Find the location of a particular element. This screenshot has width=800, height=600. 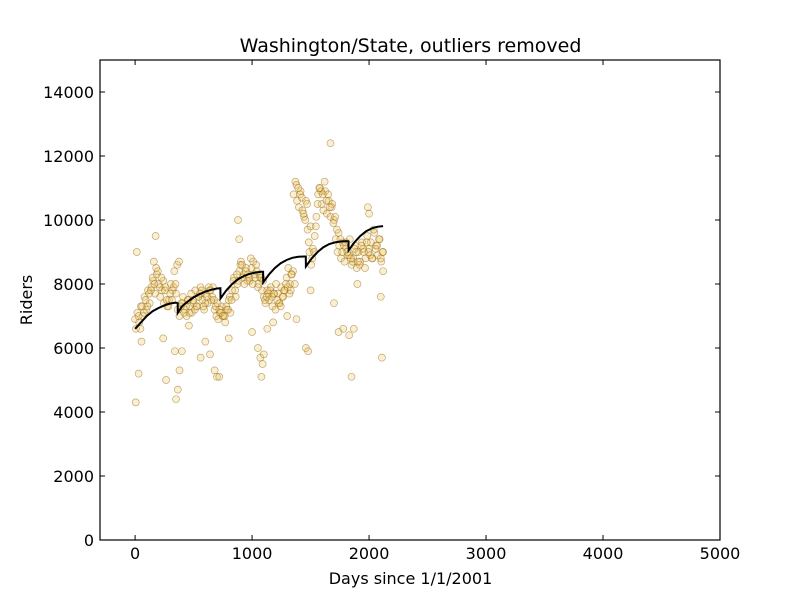

fit-line is located at coordinates (259, 277).